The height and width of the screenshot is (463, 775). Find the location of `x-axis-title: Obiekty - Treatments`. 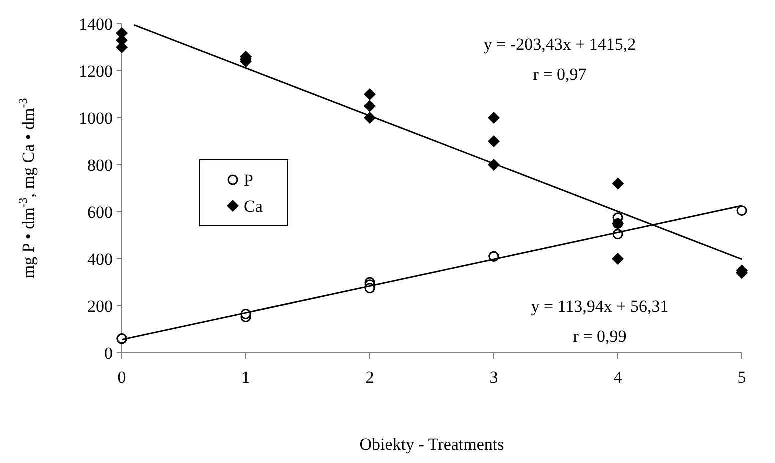

x-axis-title: Obiekty - Treatments is located at coordinates (432, 444).